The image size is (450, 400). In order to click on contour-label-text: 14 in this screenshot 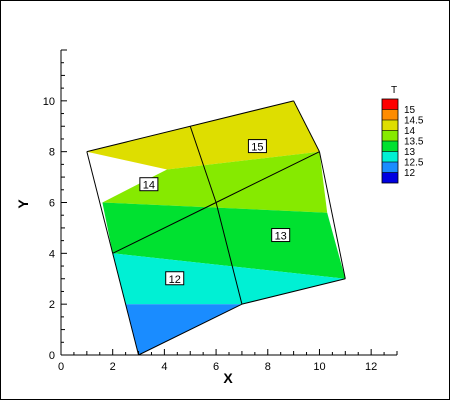, I will do `click(149, 186)`.